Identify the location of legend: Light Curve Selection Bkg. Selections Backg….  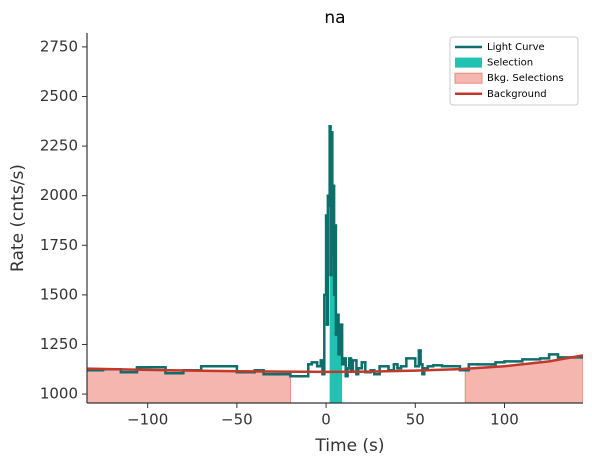
(514, 71).